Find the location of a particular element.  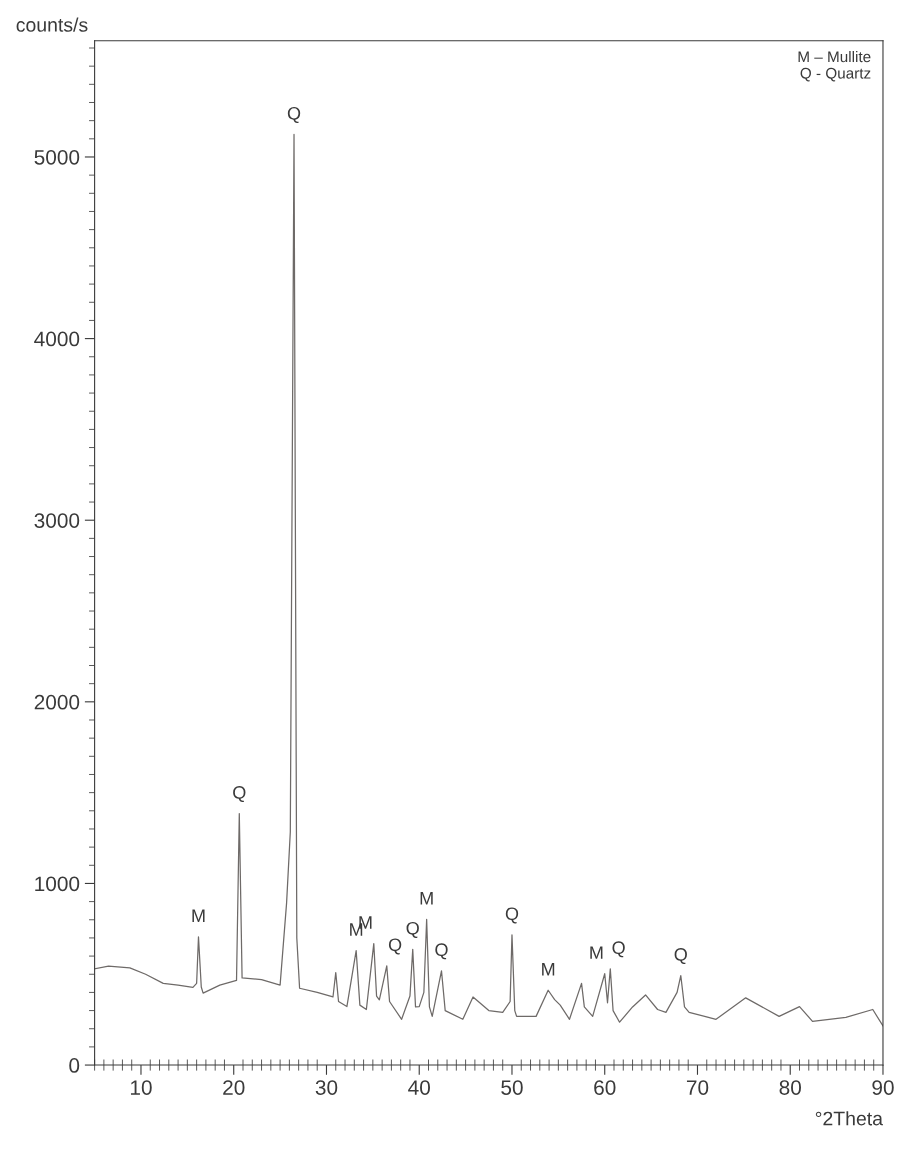

y-tick-label: 4000 is located at coordinates (57, 339).